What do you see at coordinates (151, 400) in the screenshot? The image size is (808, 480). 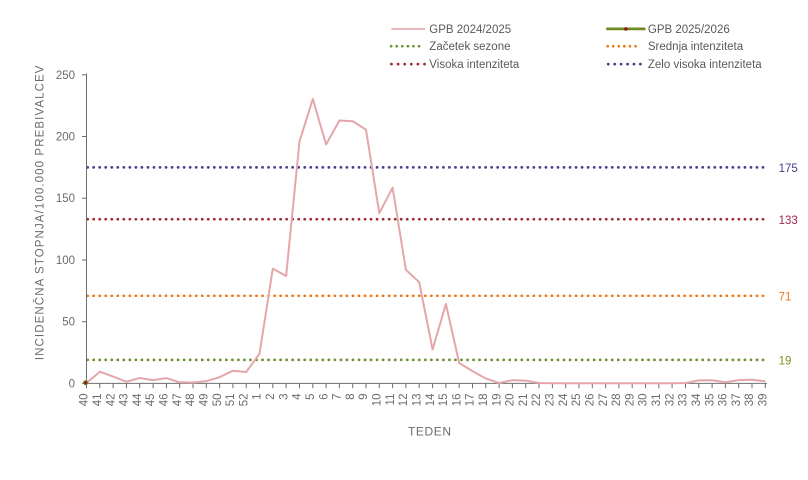 I see `svg-text: 45` at bounding box center [151, 400].